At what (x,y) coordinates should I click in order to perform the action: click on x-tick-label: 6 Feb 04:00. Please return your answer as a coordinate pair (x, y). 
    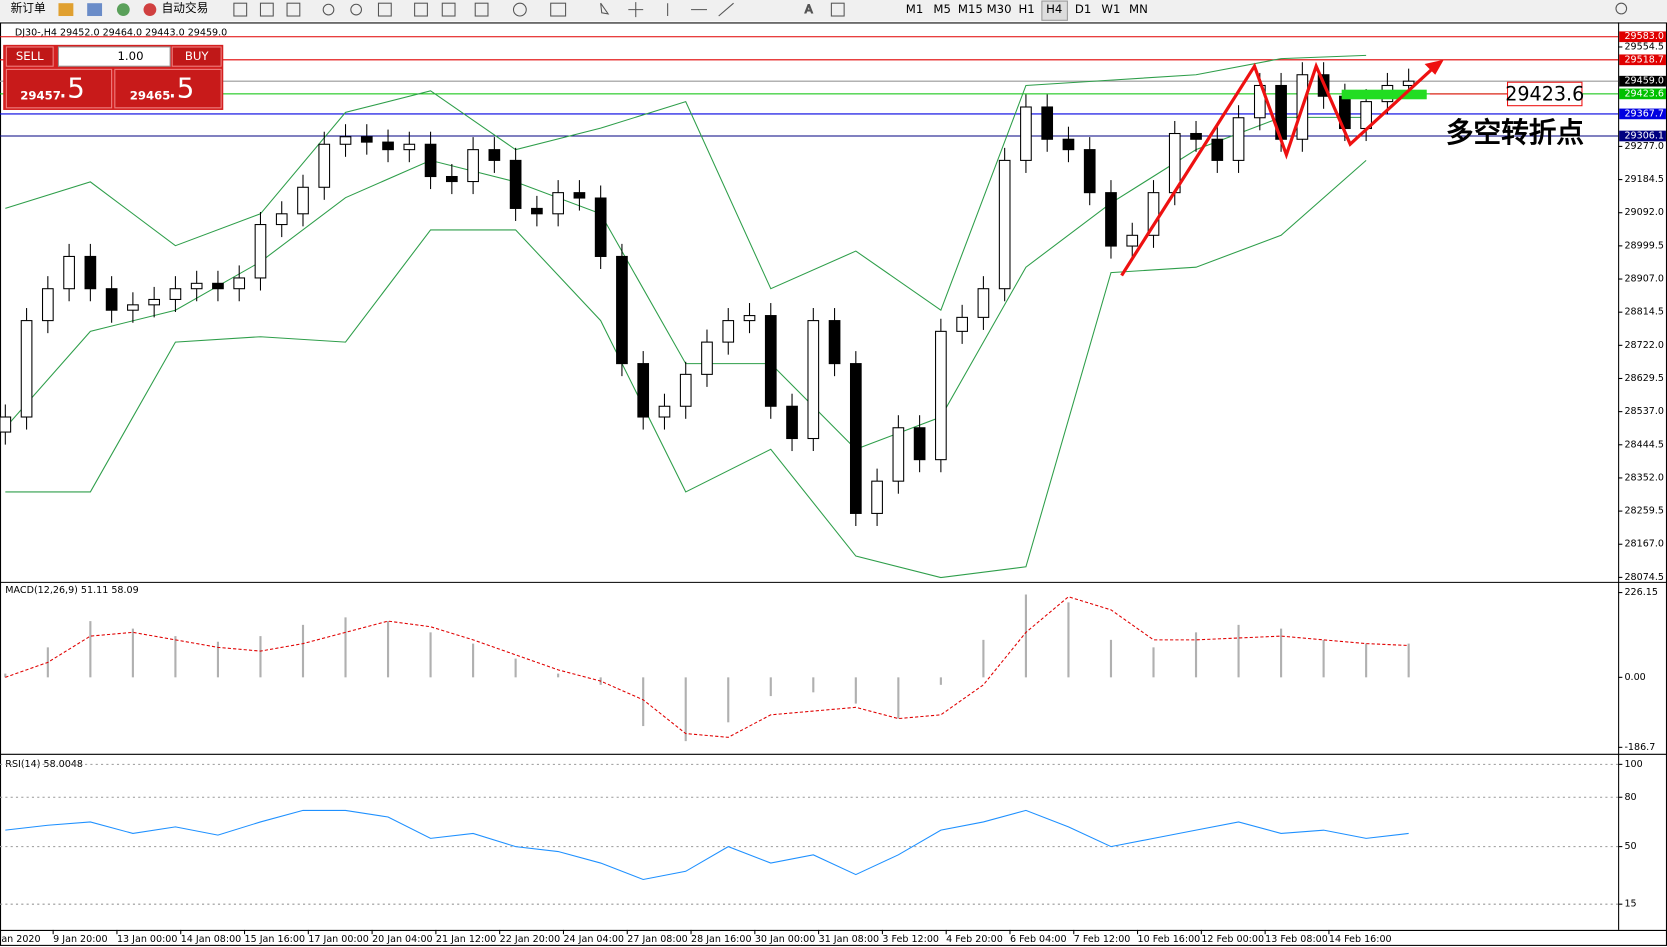
    Looking at the image, I should click on (1038, 939).